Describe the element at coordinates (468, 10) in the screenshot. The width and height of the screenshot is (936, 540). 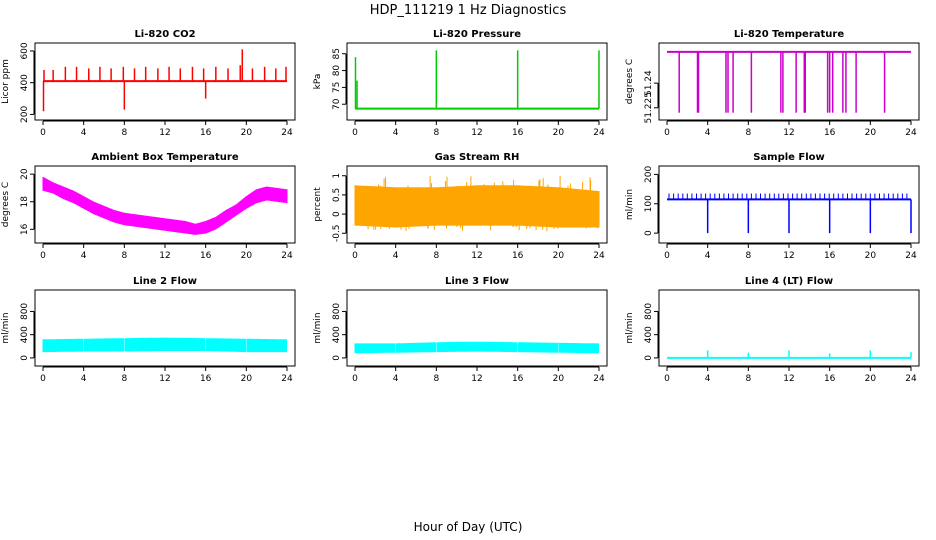
I see `figure-title: HDP_111219 1 Hz Diagnostics` at that location.